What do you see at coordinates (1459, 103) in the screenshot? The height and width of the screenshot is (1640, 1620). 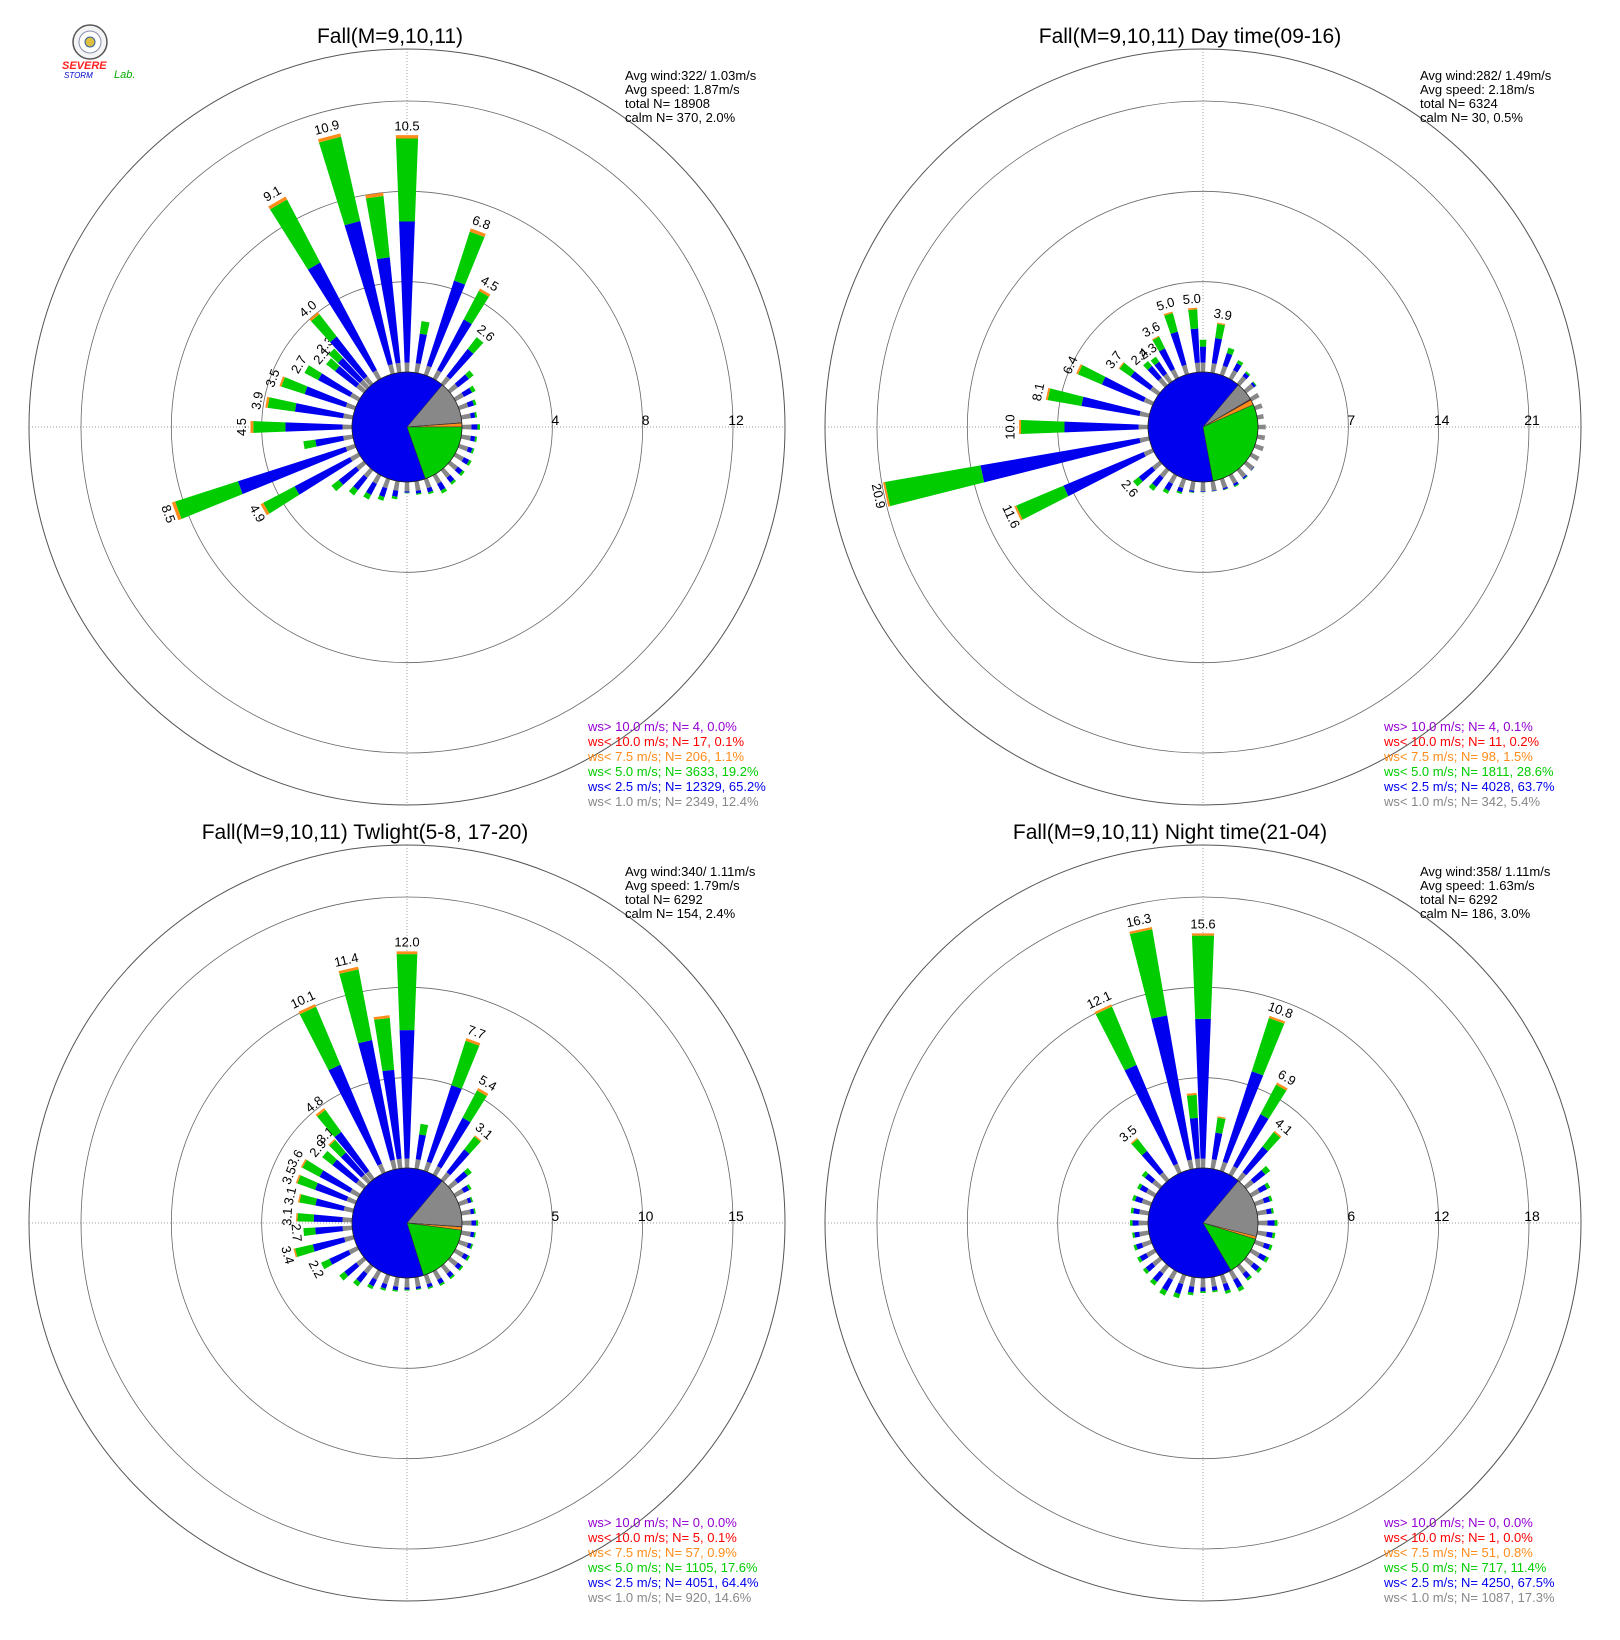 I see `stats-line: total N= 6324` at bounding box center [1459, 103].